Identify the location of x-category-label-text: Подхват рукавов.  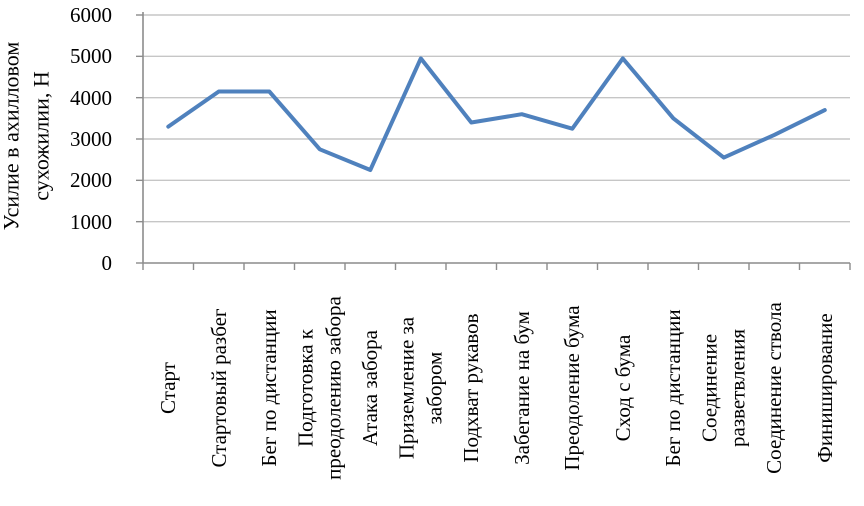
(471, 388).